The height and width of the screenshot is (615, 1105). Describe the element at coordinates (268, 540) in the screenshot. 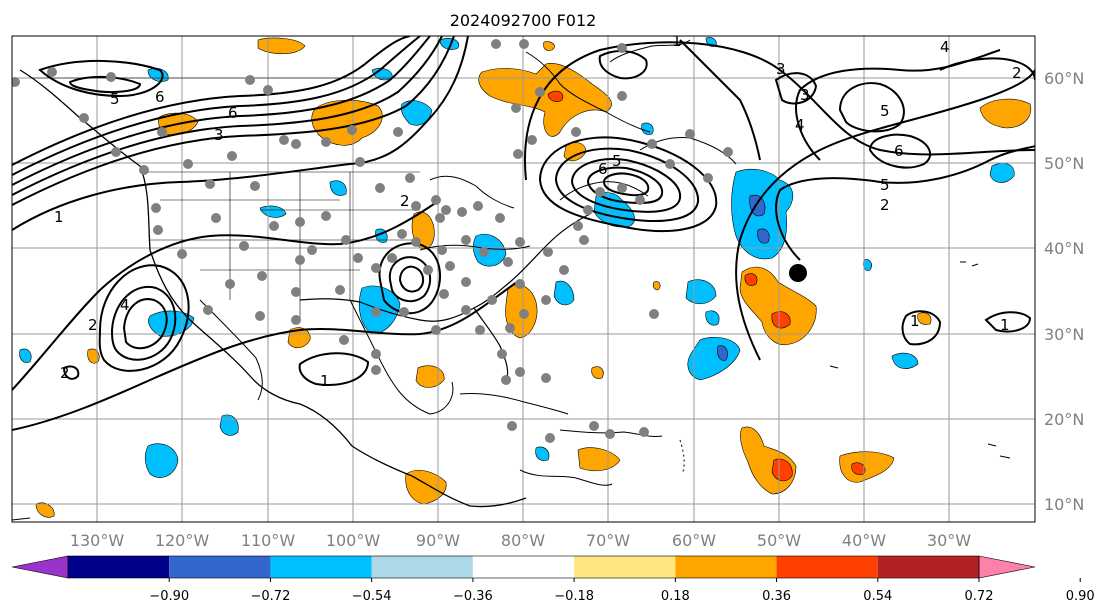

I see `lon-label: 110°W` at that location.